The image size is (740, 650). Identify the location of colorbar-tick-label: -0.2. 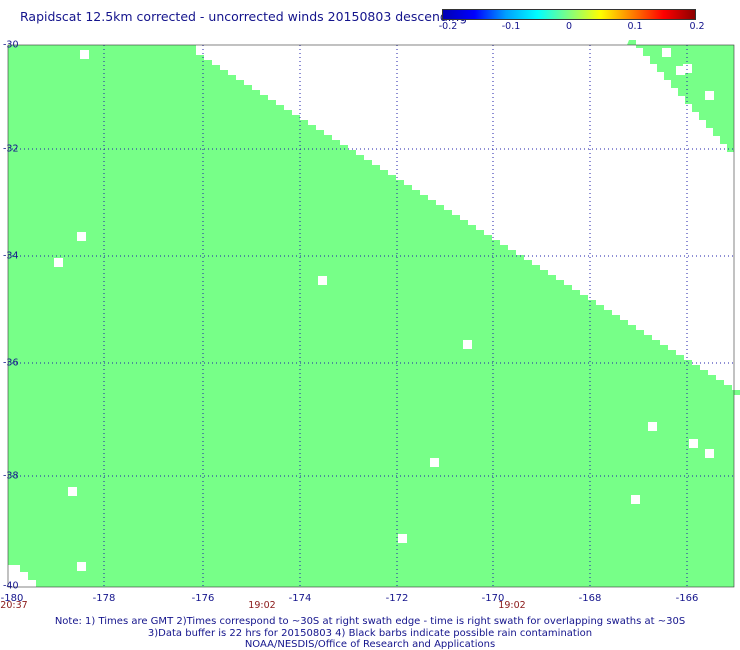
(448, 26).